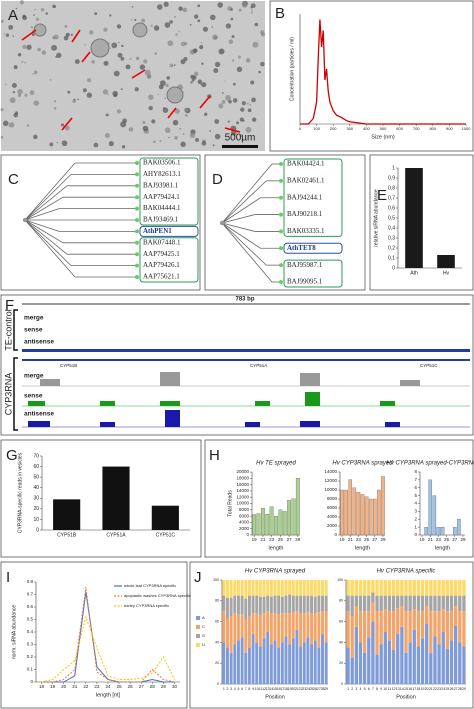 The image size is (474, 709). Describe the element at coordinates (242, 490) in the screenshot. I see `y-tick-label: 14000` at that location.